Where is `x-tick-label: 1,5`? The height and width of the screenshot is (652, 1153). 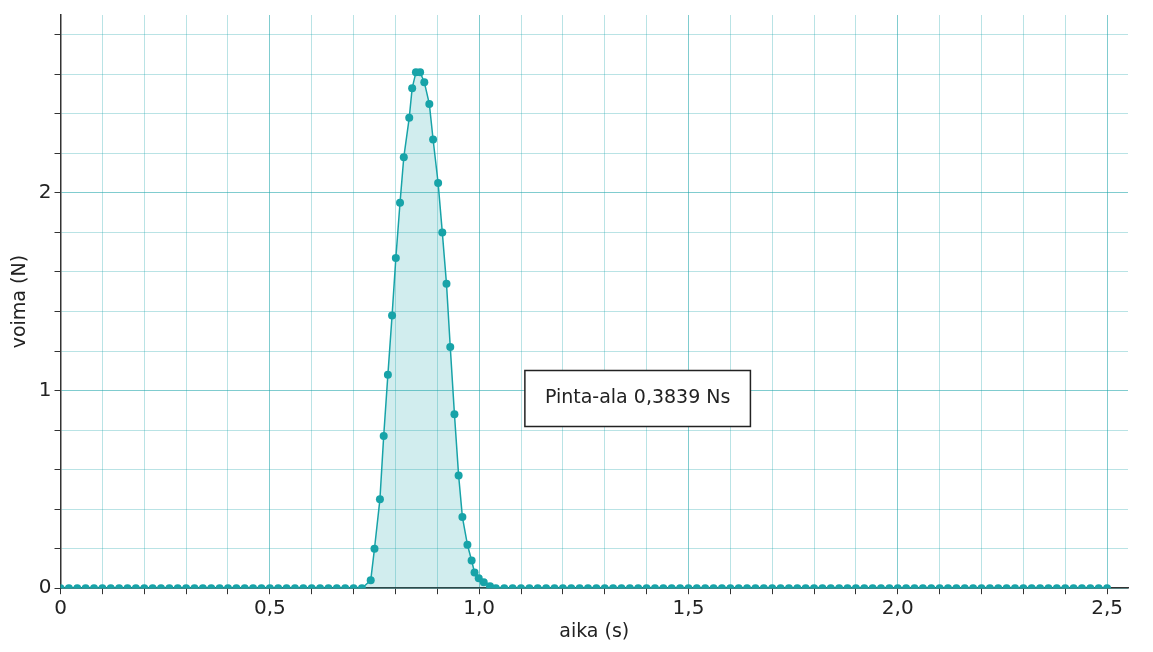 x-tick-label: 1,5 is located at coordinates (688, 607).